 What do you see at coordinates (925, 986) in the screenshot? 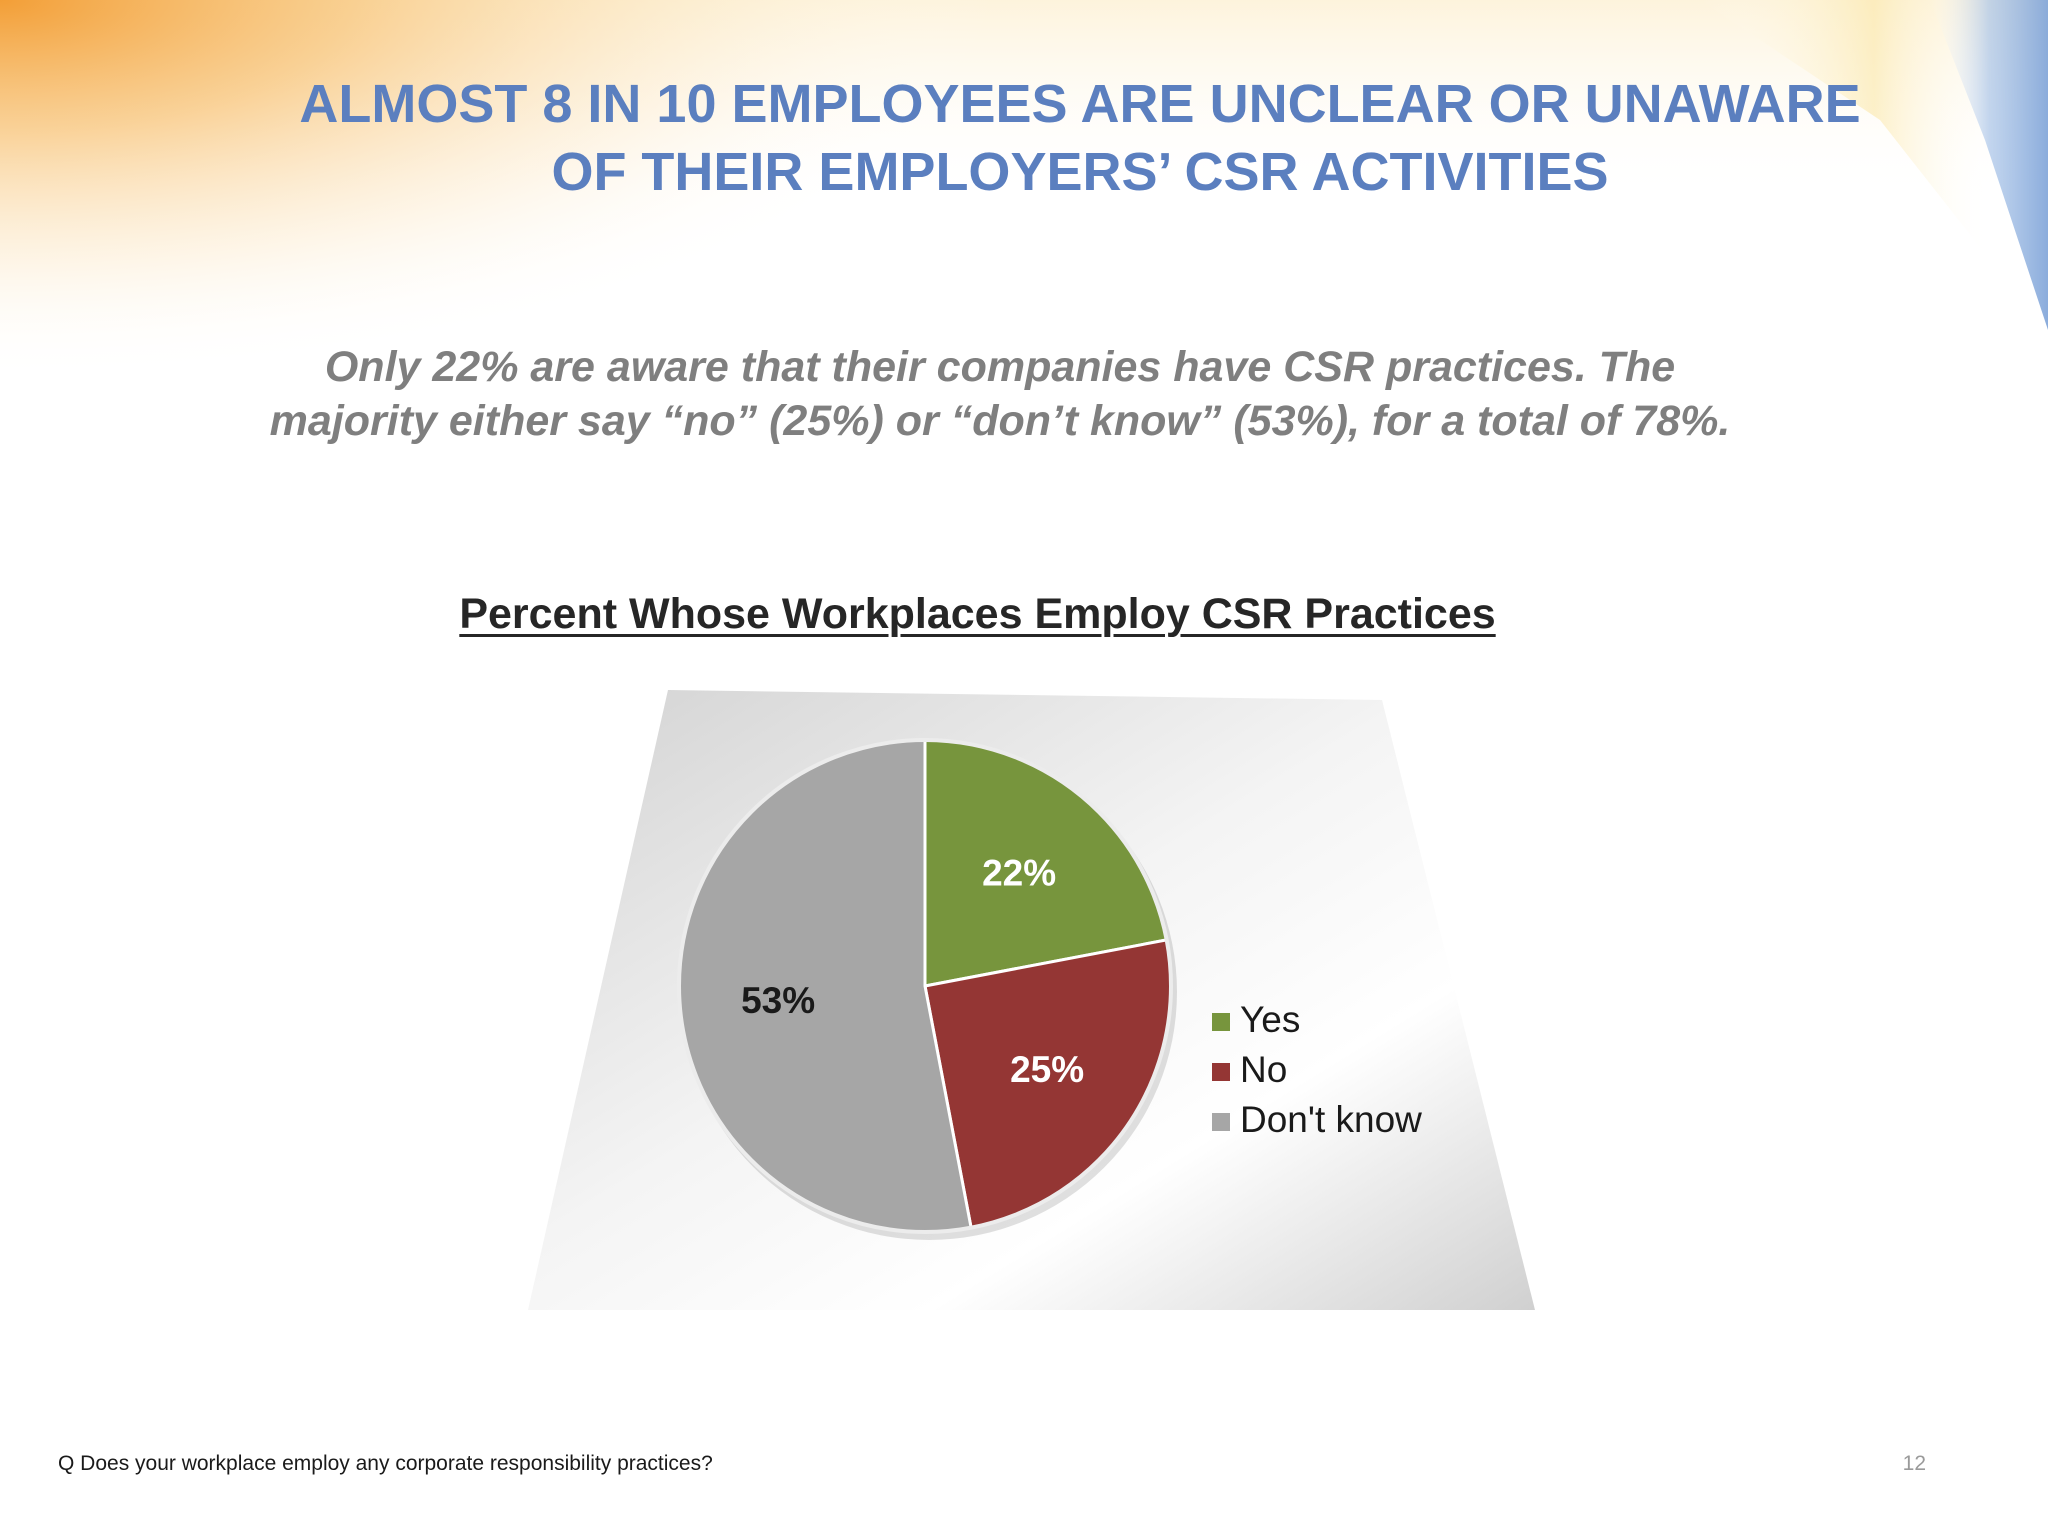
I see `pie-rim` at bounding box center [925, 986].